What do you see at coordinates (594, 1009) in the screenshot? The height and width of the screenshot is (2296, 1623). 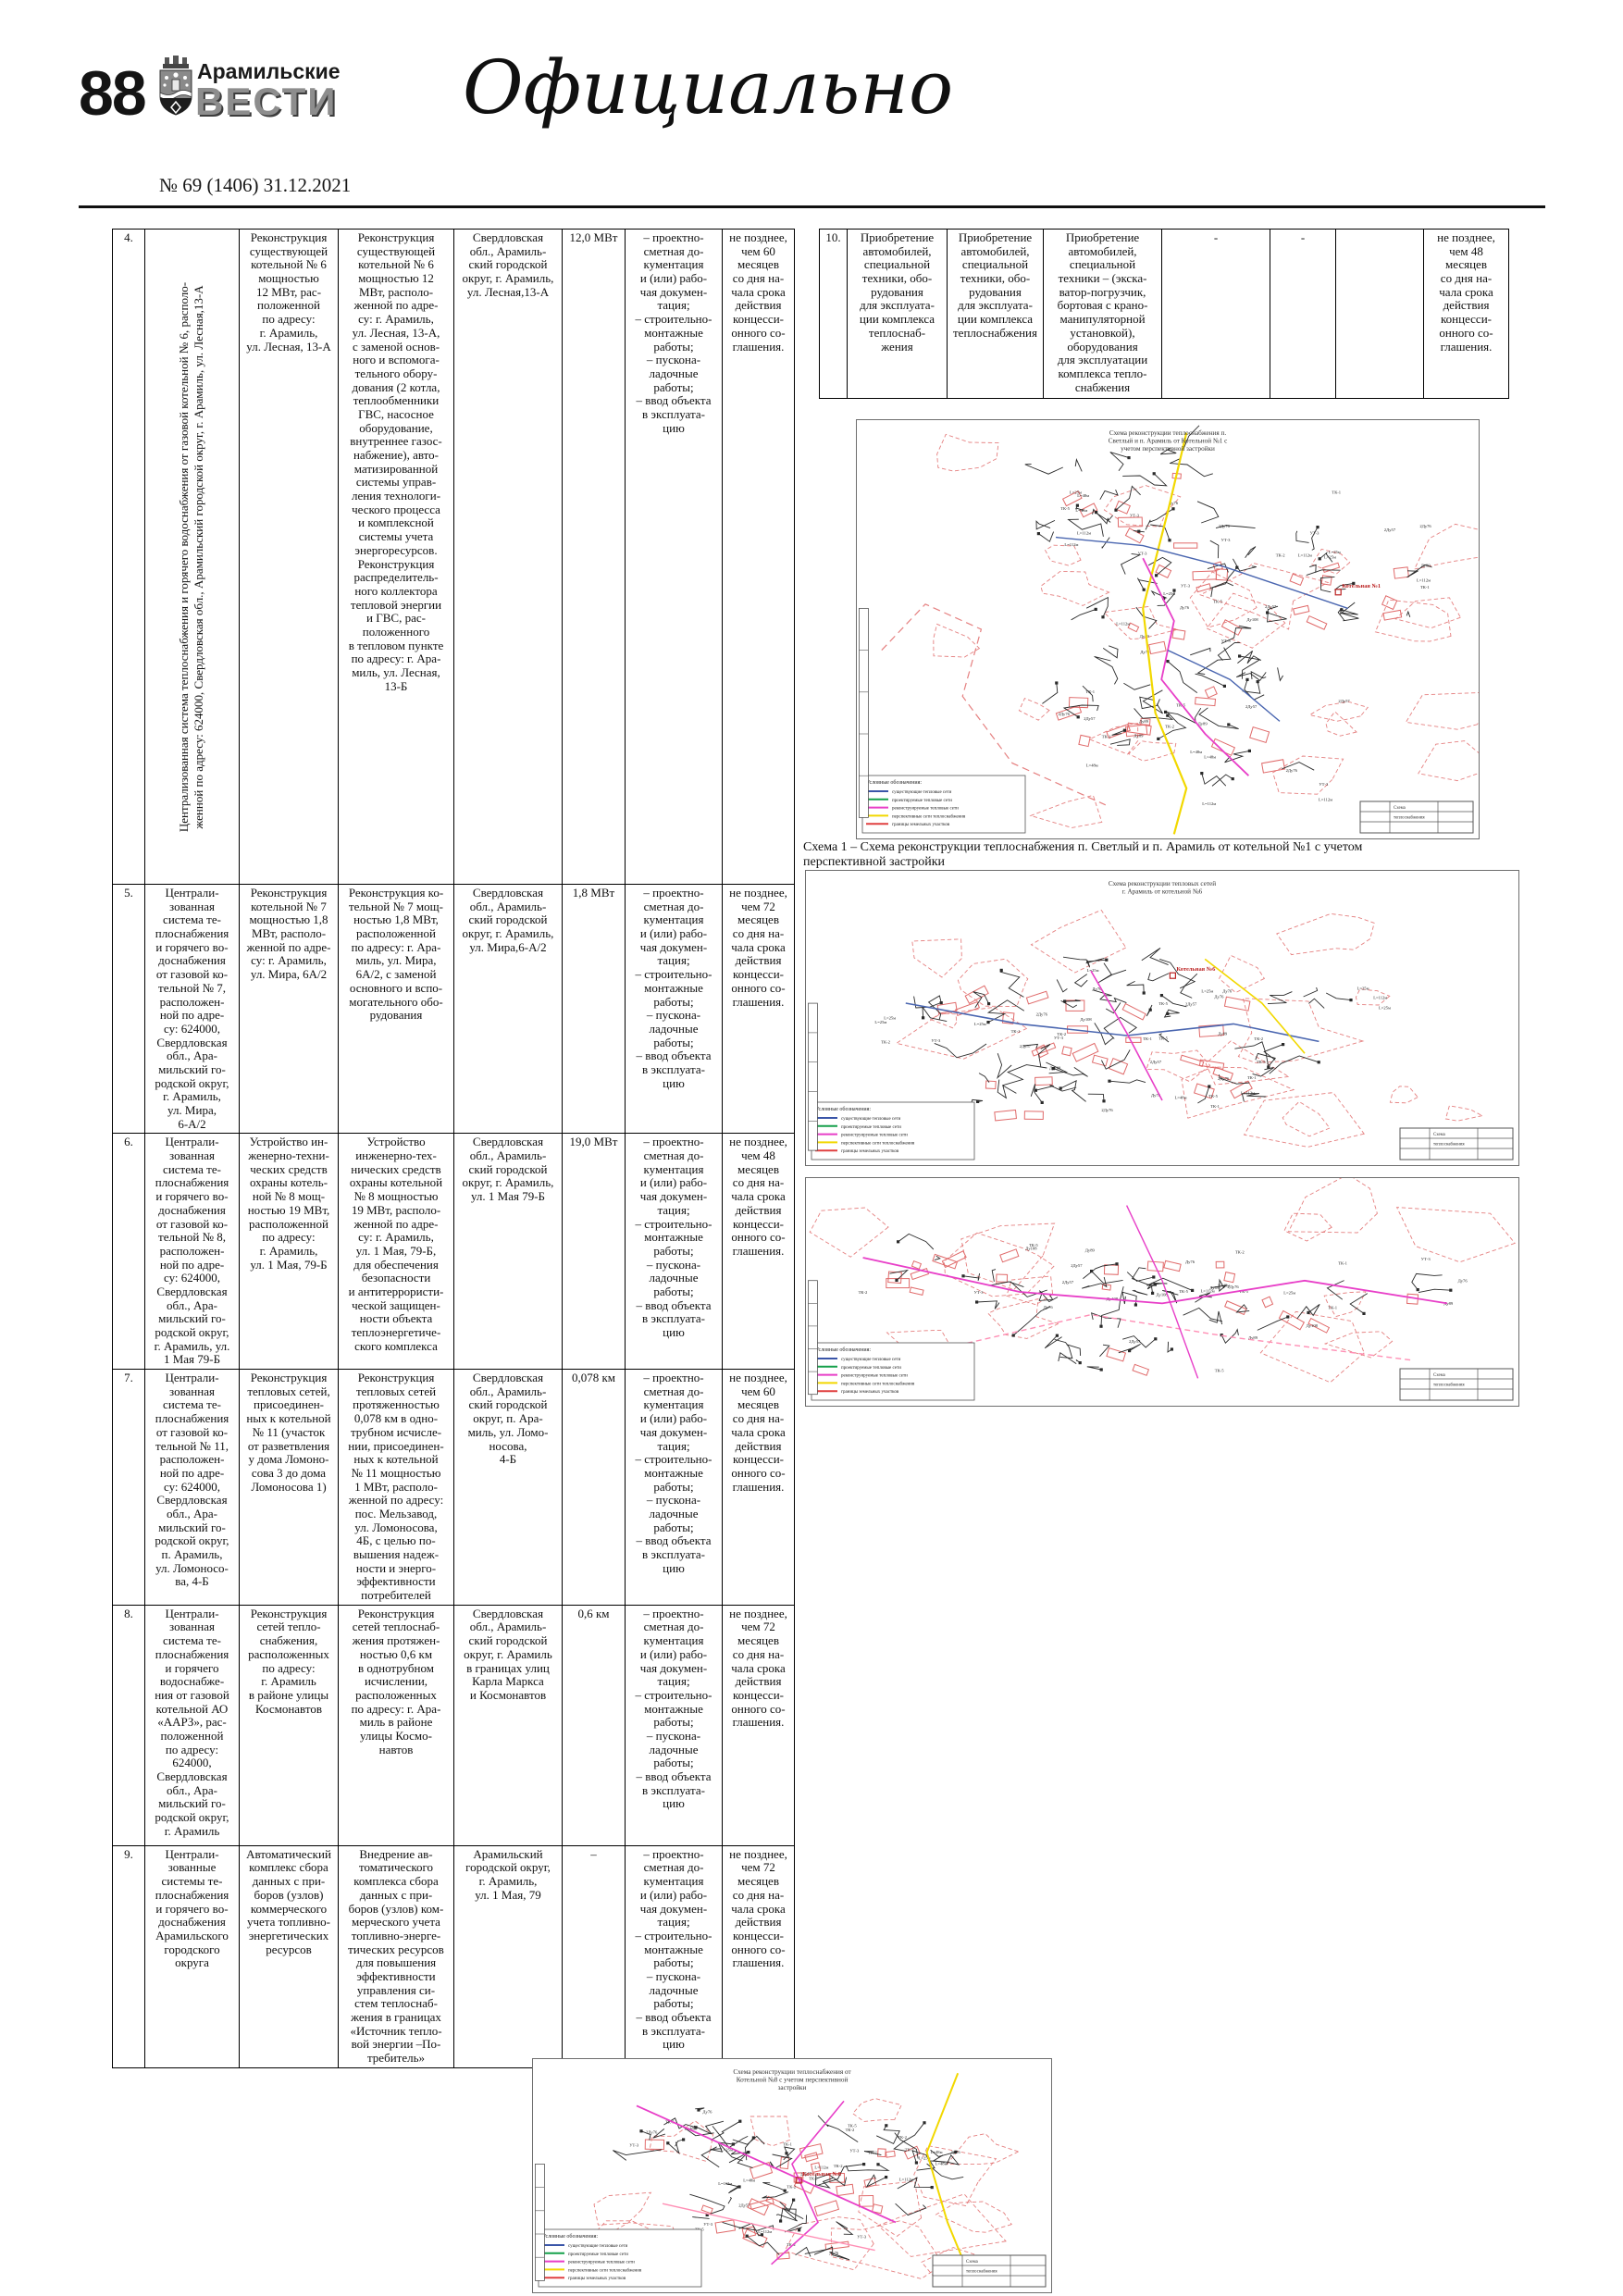 I see `cell-capacity: 1,8 МВт` at bounding box center [594, 1009].